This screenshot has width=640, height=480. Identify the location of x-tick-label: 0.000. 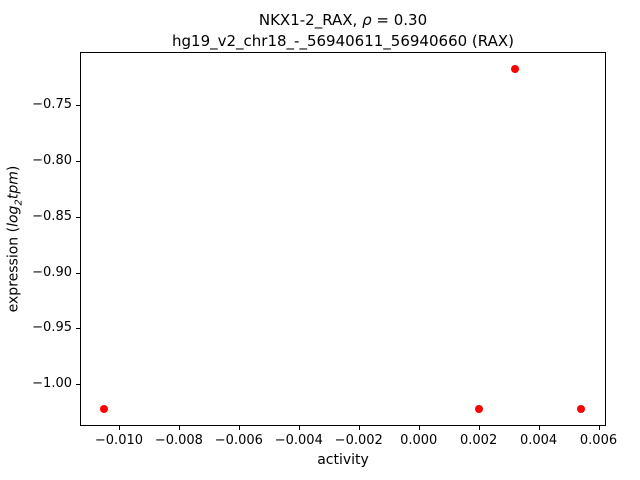
(419, 440).